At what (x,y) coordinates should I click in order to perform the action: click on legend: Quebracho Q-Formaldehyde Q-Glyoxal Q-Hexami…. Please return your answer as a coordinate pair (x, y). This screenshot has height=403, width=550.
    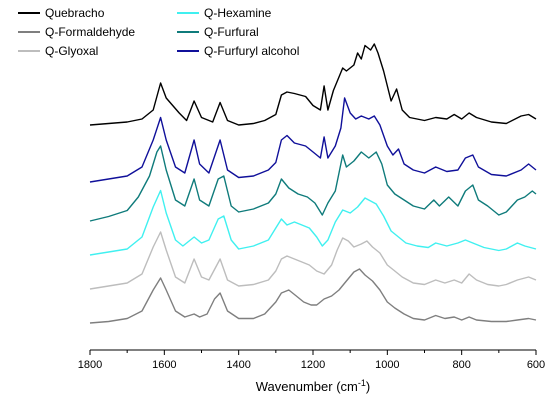
    Looking at the image, I should click on (158, 32).